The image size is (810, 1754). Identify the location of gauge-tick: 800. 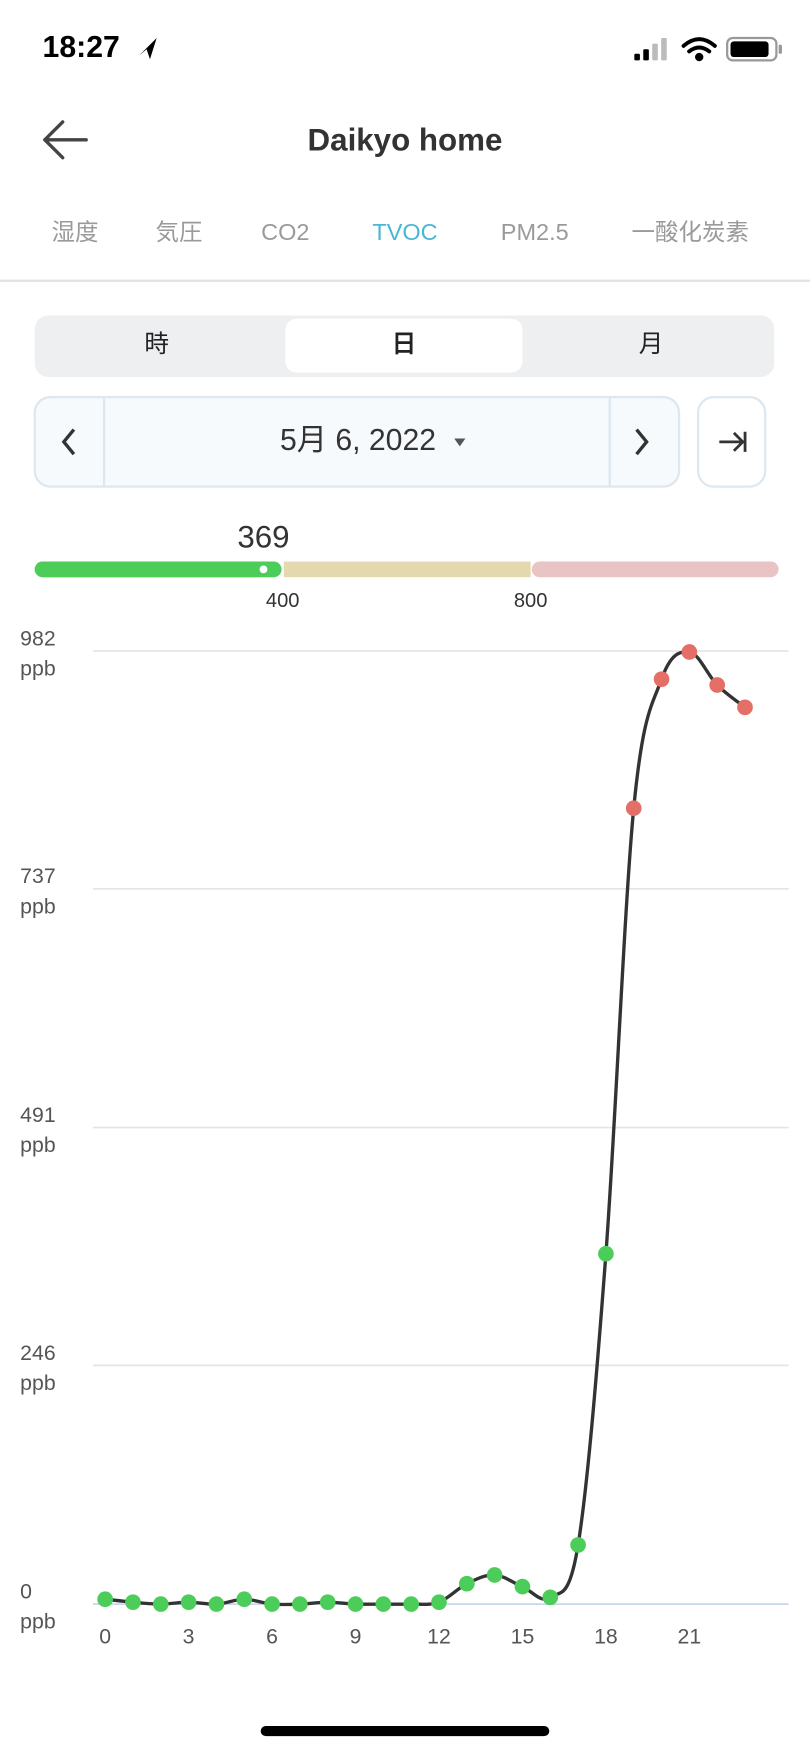
(531, 601).